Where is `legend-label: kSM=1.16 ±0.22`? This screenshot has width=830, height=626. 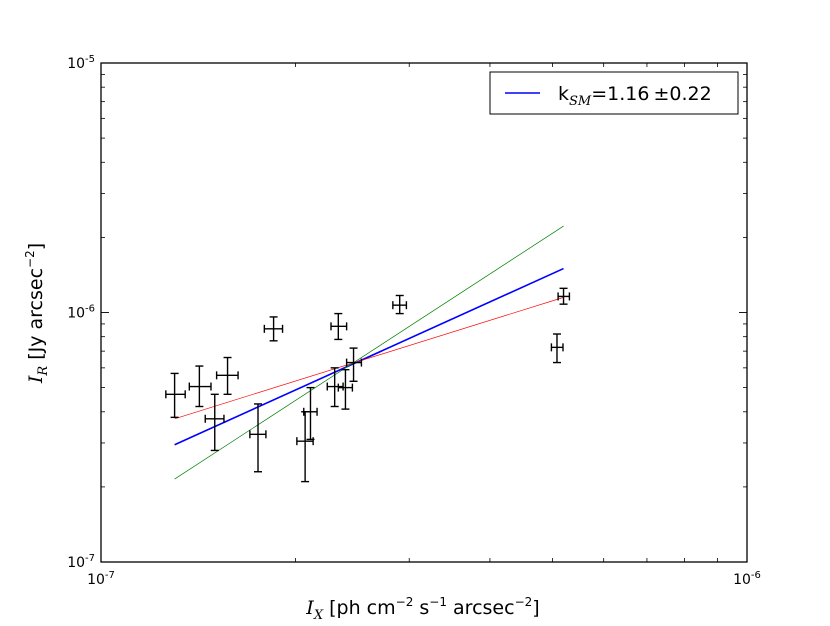 legend-label: kSM=1.16 ±0.22 is located at coordinates (635, 96).